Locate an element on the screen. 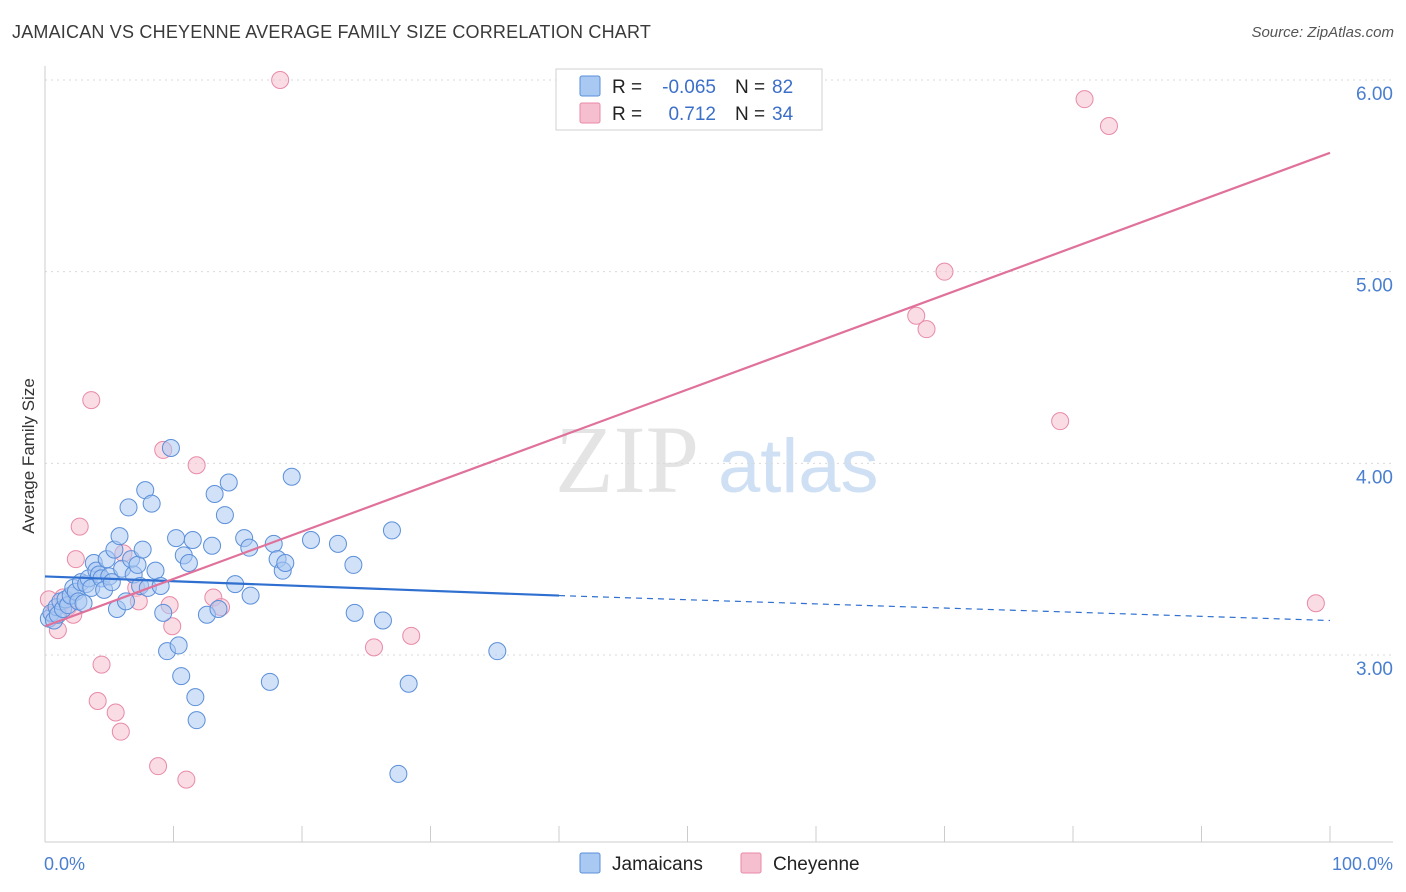 This screenshot has width=1406, height=892. bottom-legend-swatch-jamaicans is located at coordinates (590, 863).